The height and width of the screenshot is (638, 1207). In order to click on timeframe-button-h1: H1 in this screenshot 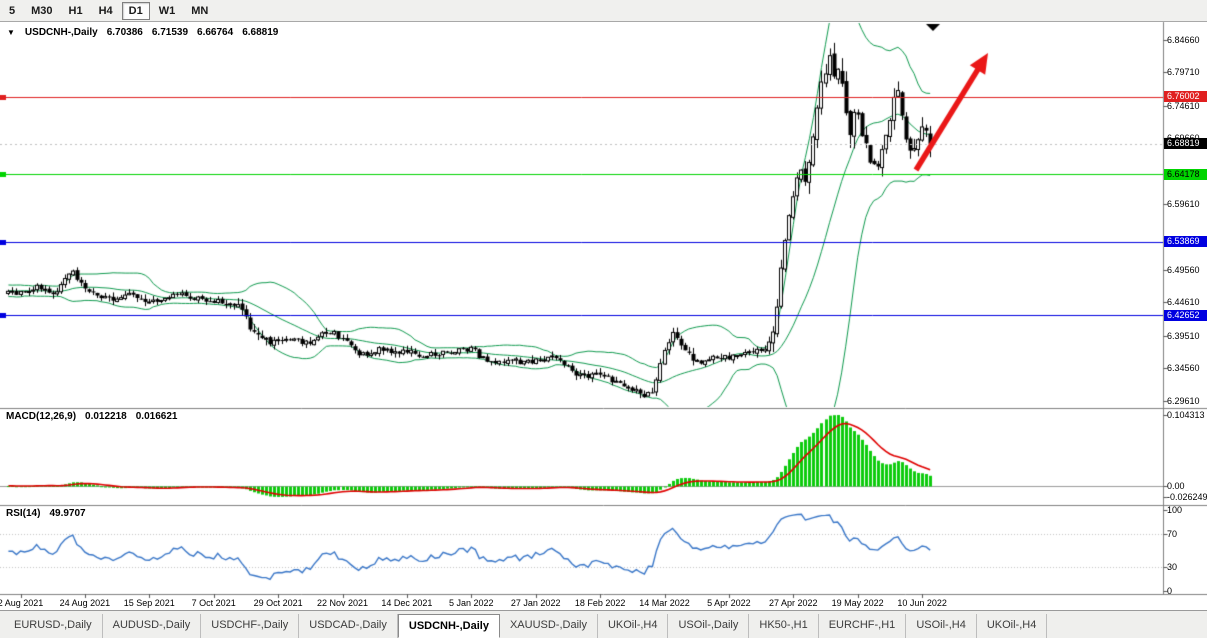, I will do `click(75, 10)`.